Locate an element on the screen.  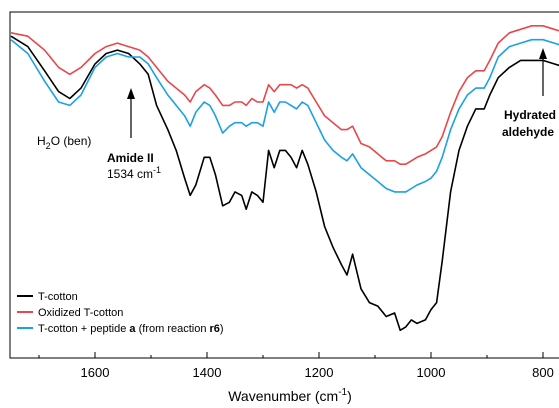
x-tick-label-1400: 1400 is located at coordinates (207, 372).